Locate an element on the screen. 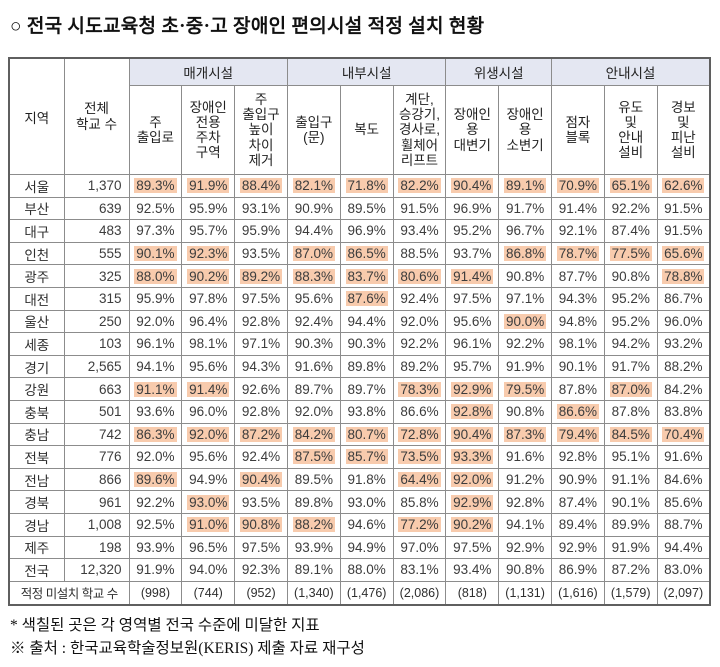 The height and width of the screenshot is (667, 720). rate-cell: 91.9% is located at coordinates (208, 186).